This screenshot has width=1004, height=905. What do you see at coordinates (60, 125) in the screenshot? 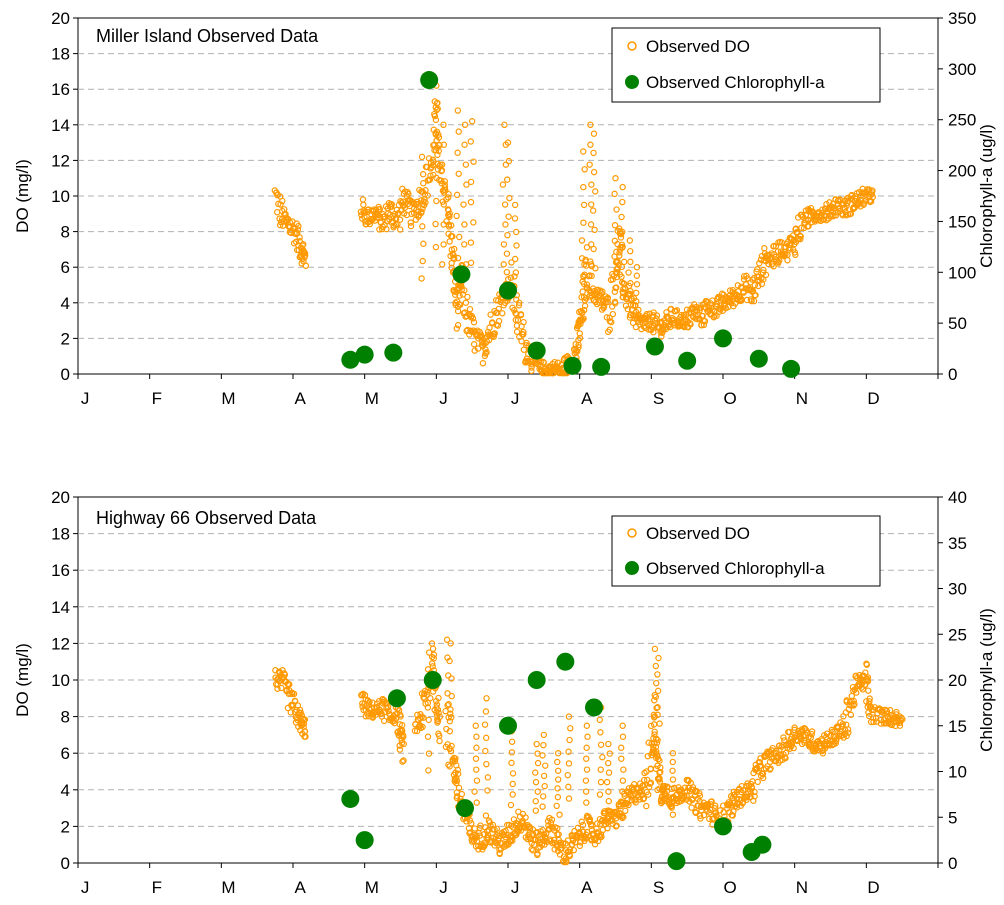
I see `left-tick-label: 14` at bounding box center [60, 125].